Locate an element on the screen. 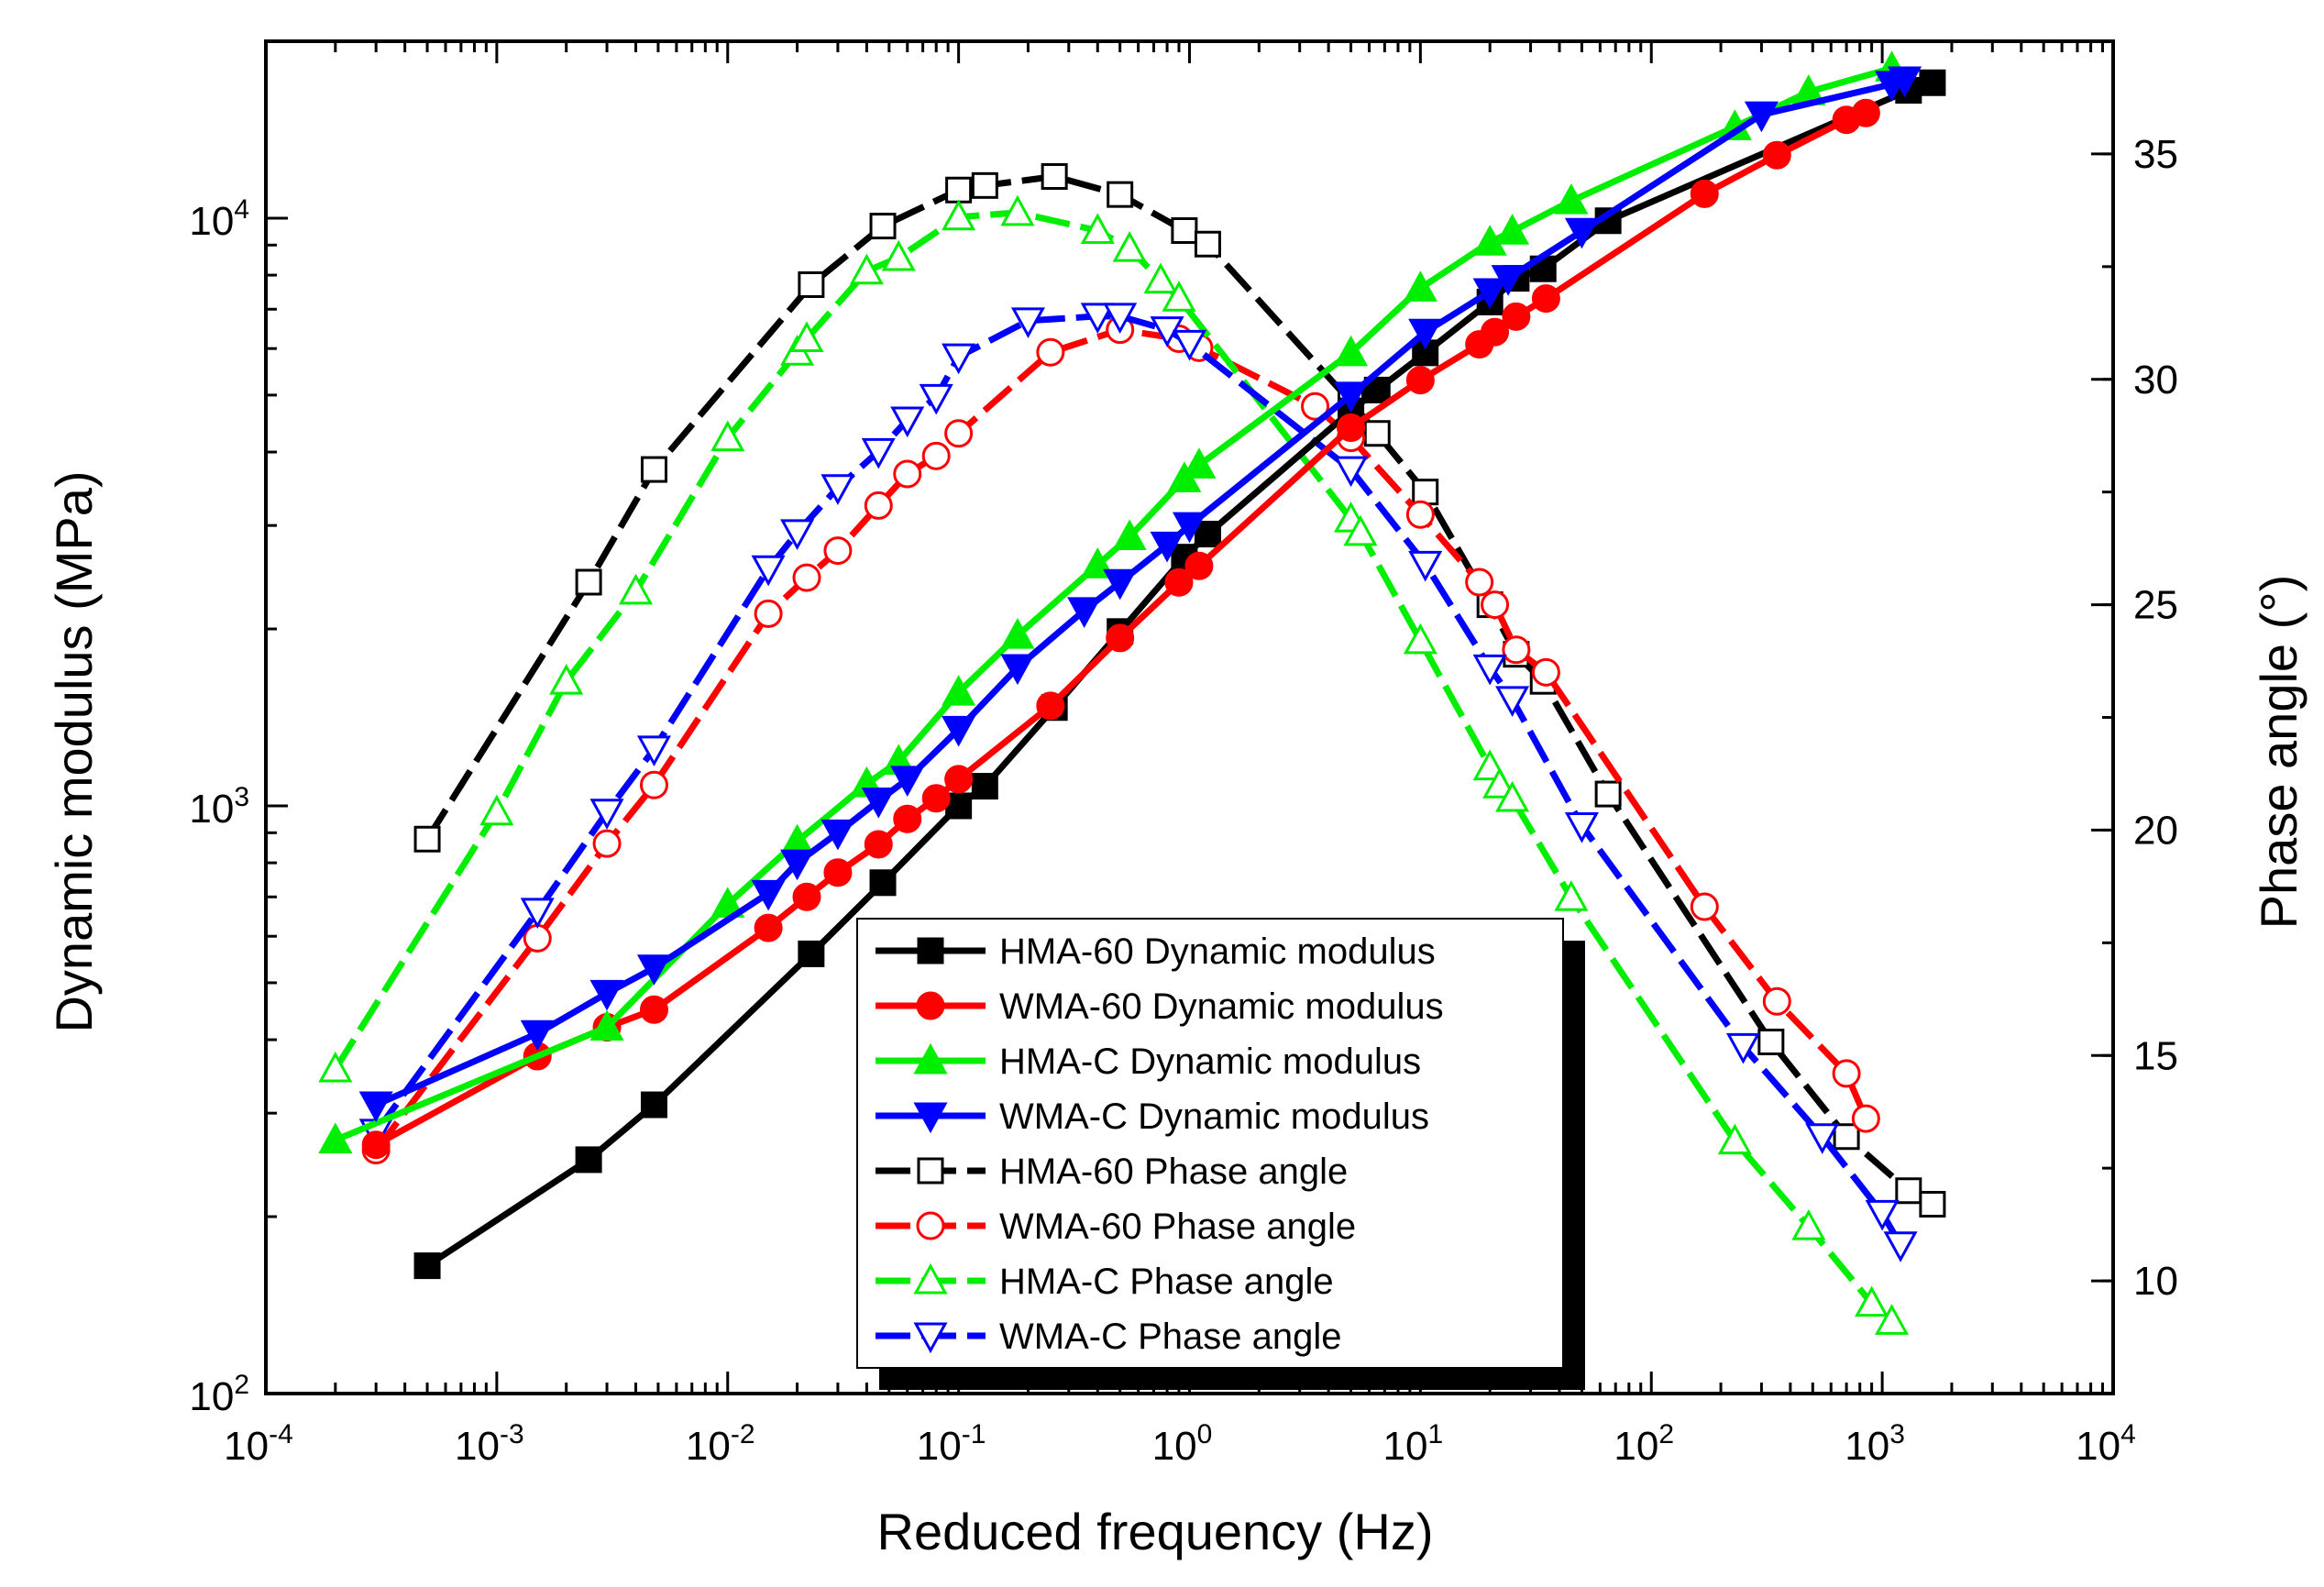 This screenshot has height=1587, width=2324. legend-entry: HMA-60 Dynamic modulus is located at coordinates (1156, 951).